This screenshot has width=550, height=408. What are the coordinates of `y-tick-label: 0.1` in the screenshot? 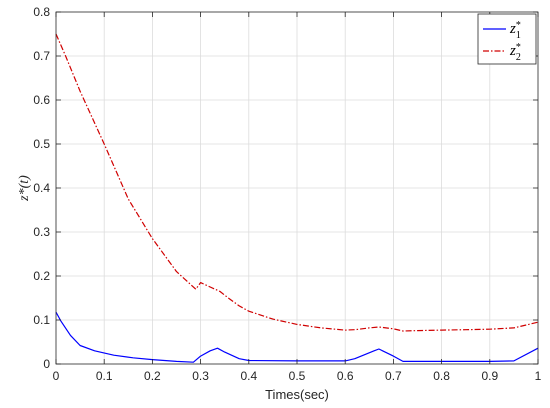 It's located at (41, 320).